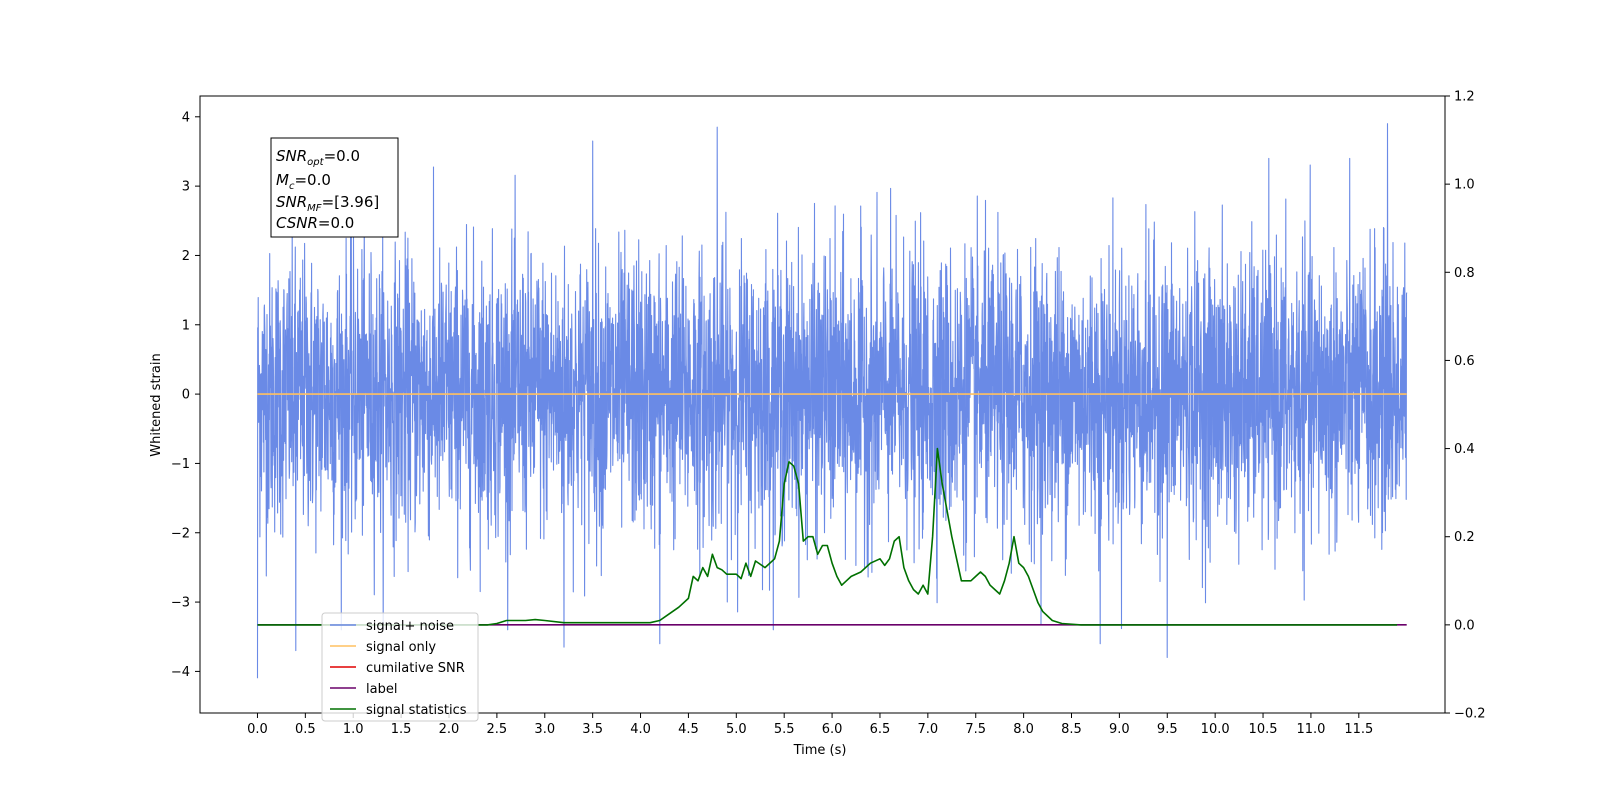  I want to click on x-tick-label: 6.5, so click(880, 729).